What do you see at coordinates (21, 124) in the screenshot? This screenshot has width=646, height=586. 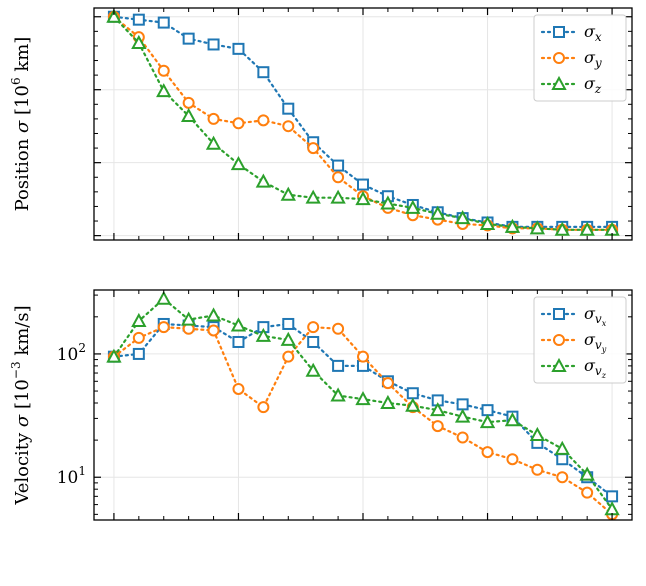 I see `y-axis-label: Position σ [106 km]` at bounding box center [21, 124].